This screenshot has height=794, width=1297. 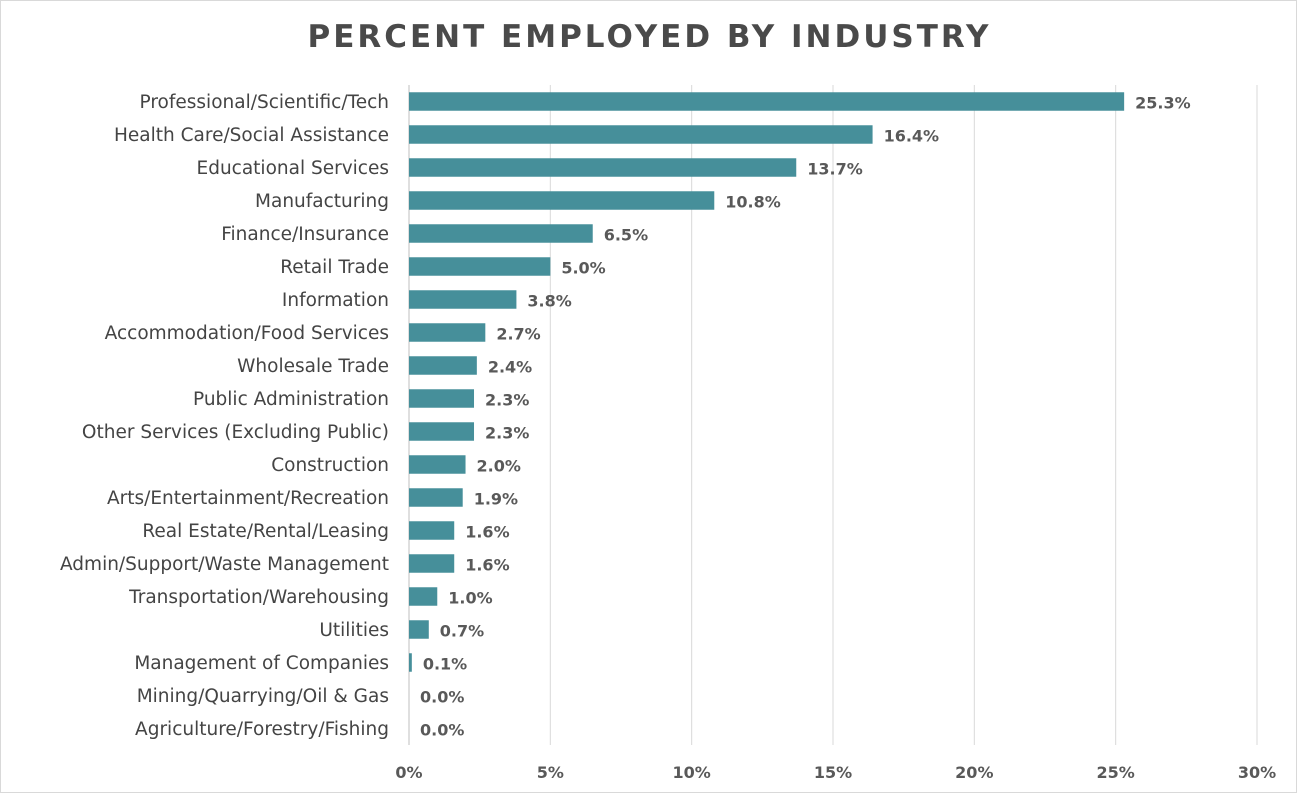 What do you see at coordinates (1257, 772) in the screenshot?
I see `x-tick-label: 30%` at bounding box center [1257, 772].